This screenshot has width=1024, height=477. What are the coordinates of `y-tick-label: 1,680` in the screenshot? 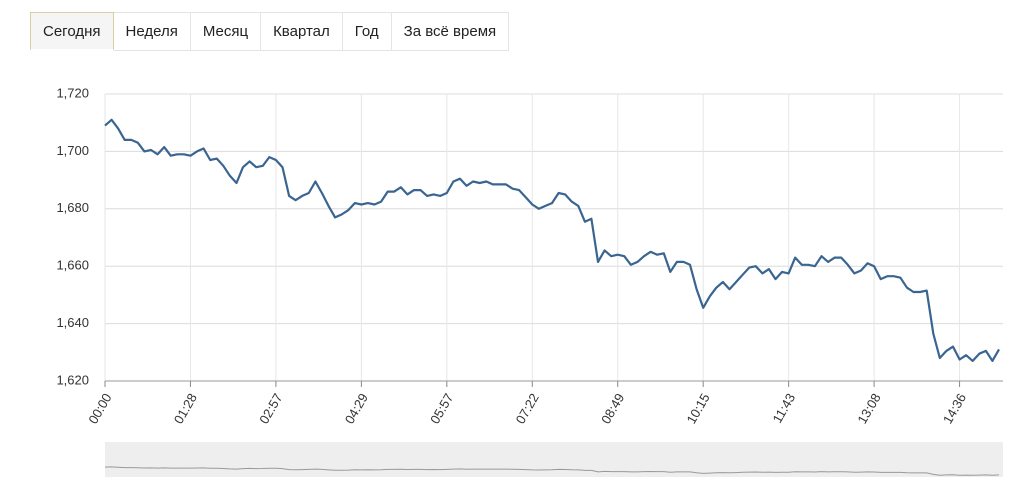 It's located at (72, 207).